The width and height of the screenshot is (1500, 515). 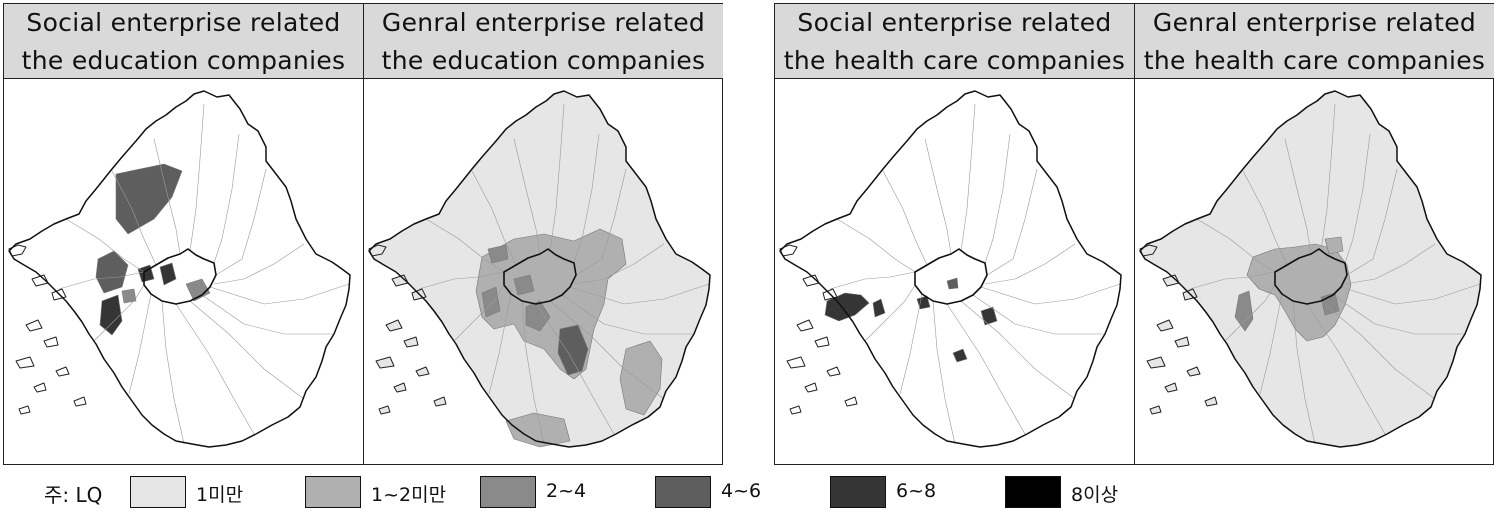 I want to click on legend-label: 2~4, so click(x=566, y=491).